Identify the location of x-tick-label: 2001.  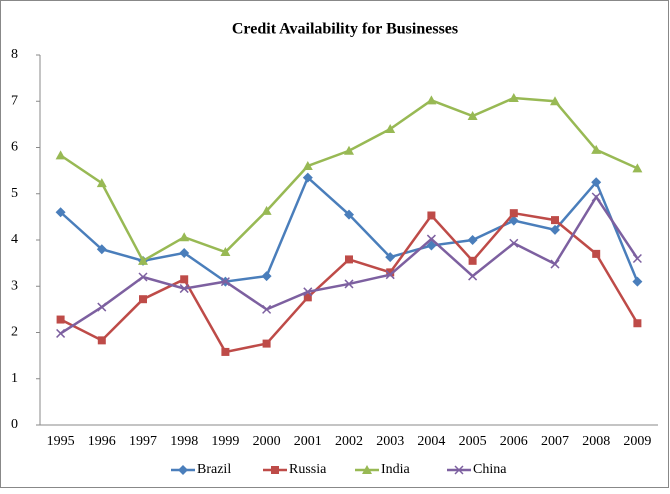
(308, 441).